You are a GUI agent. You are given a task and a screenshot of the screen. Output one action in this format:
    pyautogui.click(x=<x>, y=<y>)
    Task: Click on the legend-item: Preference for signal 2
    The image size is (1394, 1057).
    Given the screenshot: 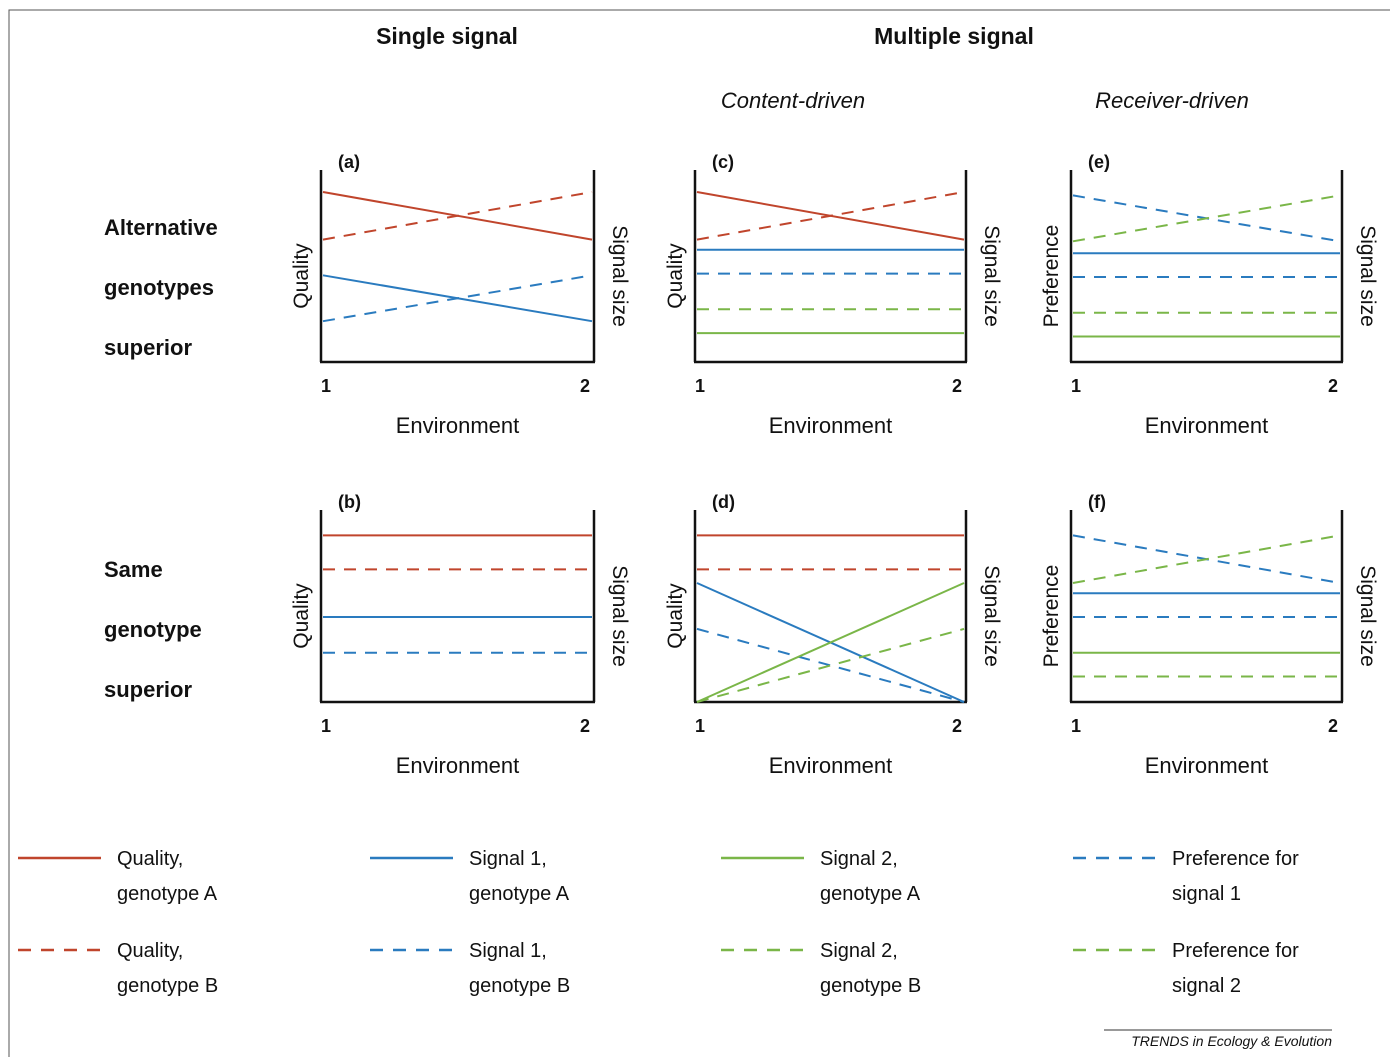 What is the action you would take?
    pyautogui.click(x=1186, y=968)
    